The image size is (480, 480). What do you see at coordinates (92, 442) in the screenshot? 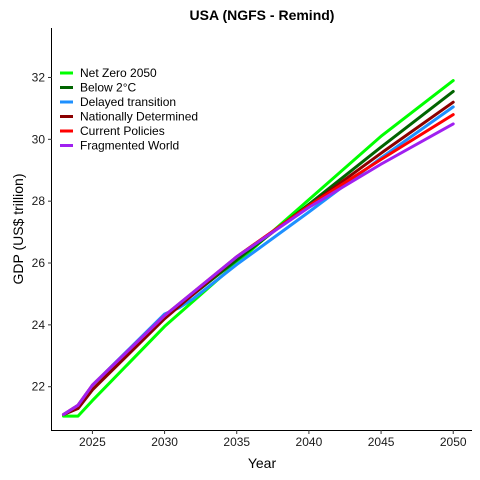
I see `x-tick-label: 2025` at bounding box center [92, 442].